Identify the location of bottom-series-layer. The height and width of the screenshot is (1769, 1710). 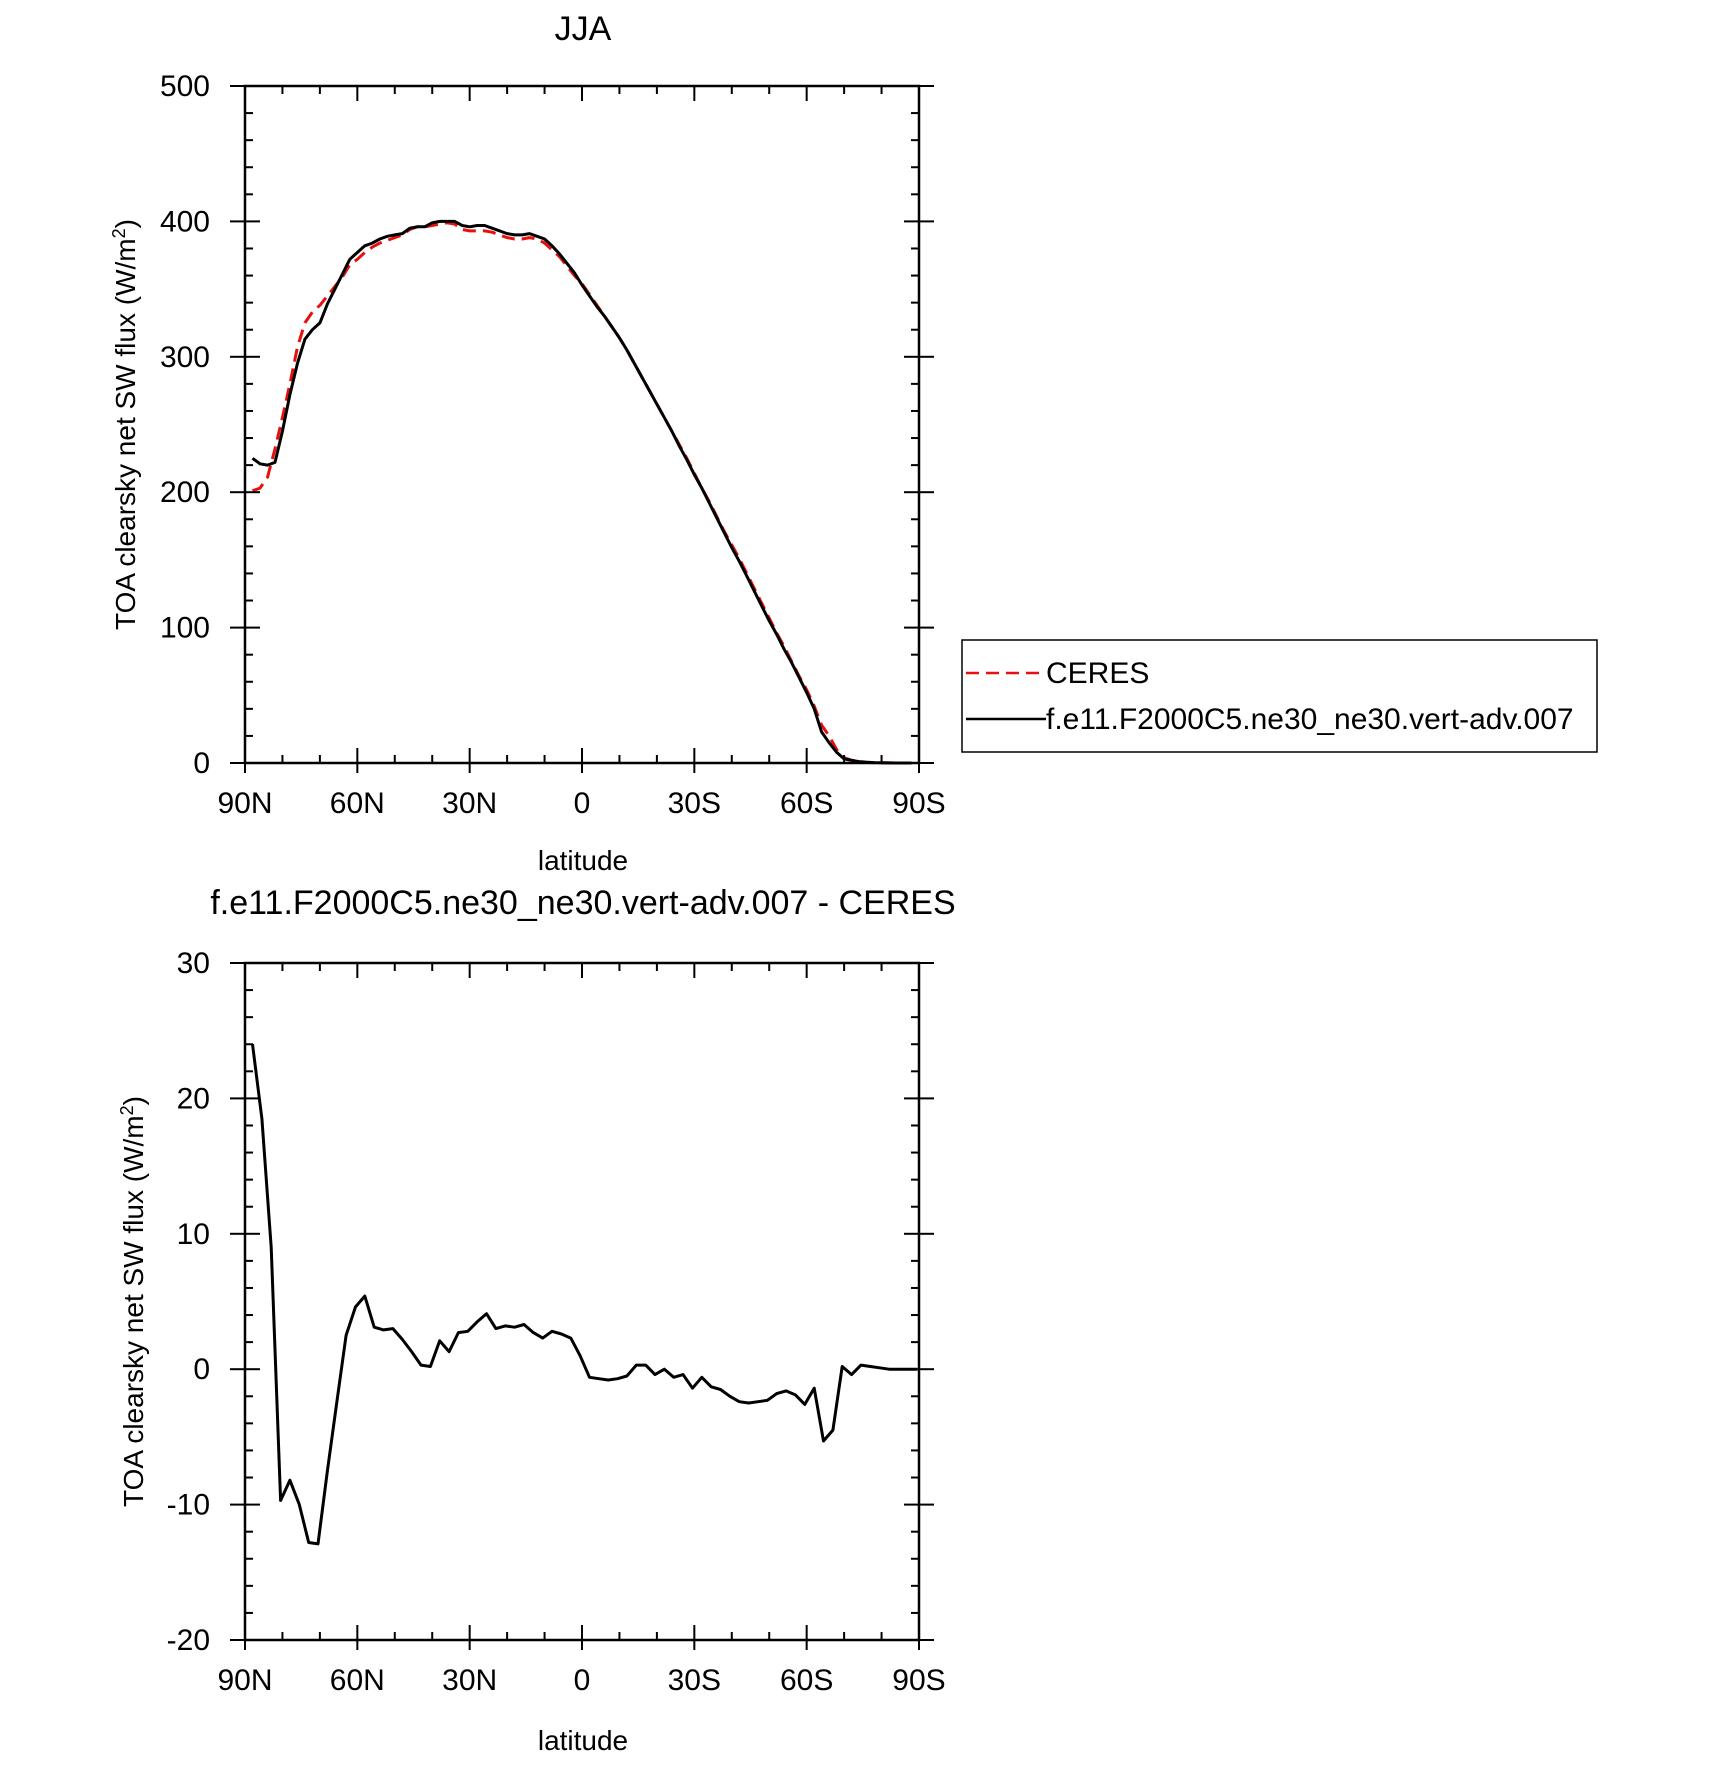
(584, 1295).